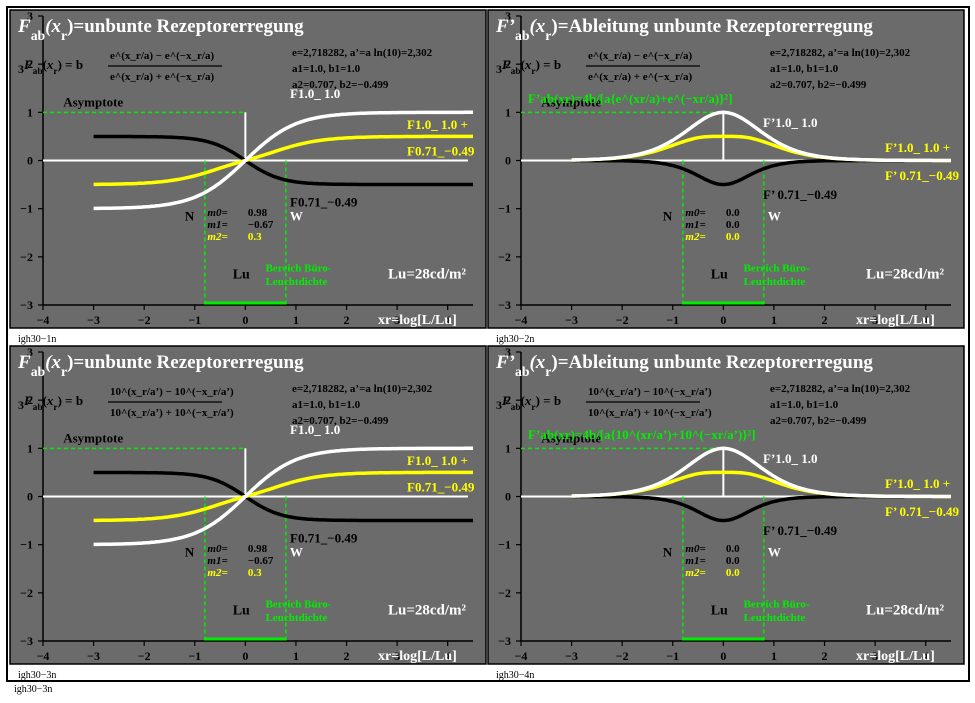 The width and height of the screenshot is (975, 703). I want to click on label-white-curve: F1.0_ 1.0, so click(315, 429).